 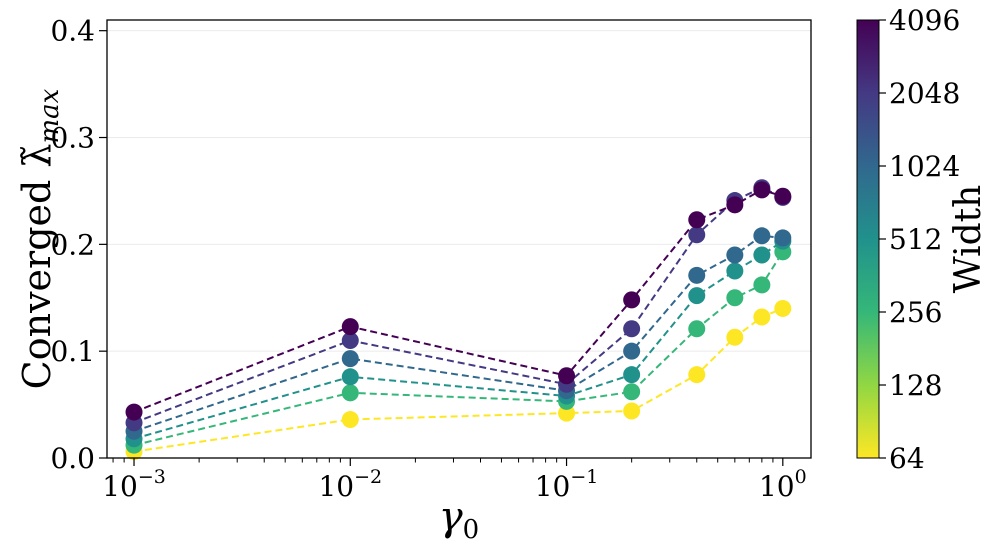 What do you see at coordinates (471, 529) in the screenshot?
I see `x-axis-title-sub: 0` at bounding box center [471, 529].